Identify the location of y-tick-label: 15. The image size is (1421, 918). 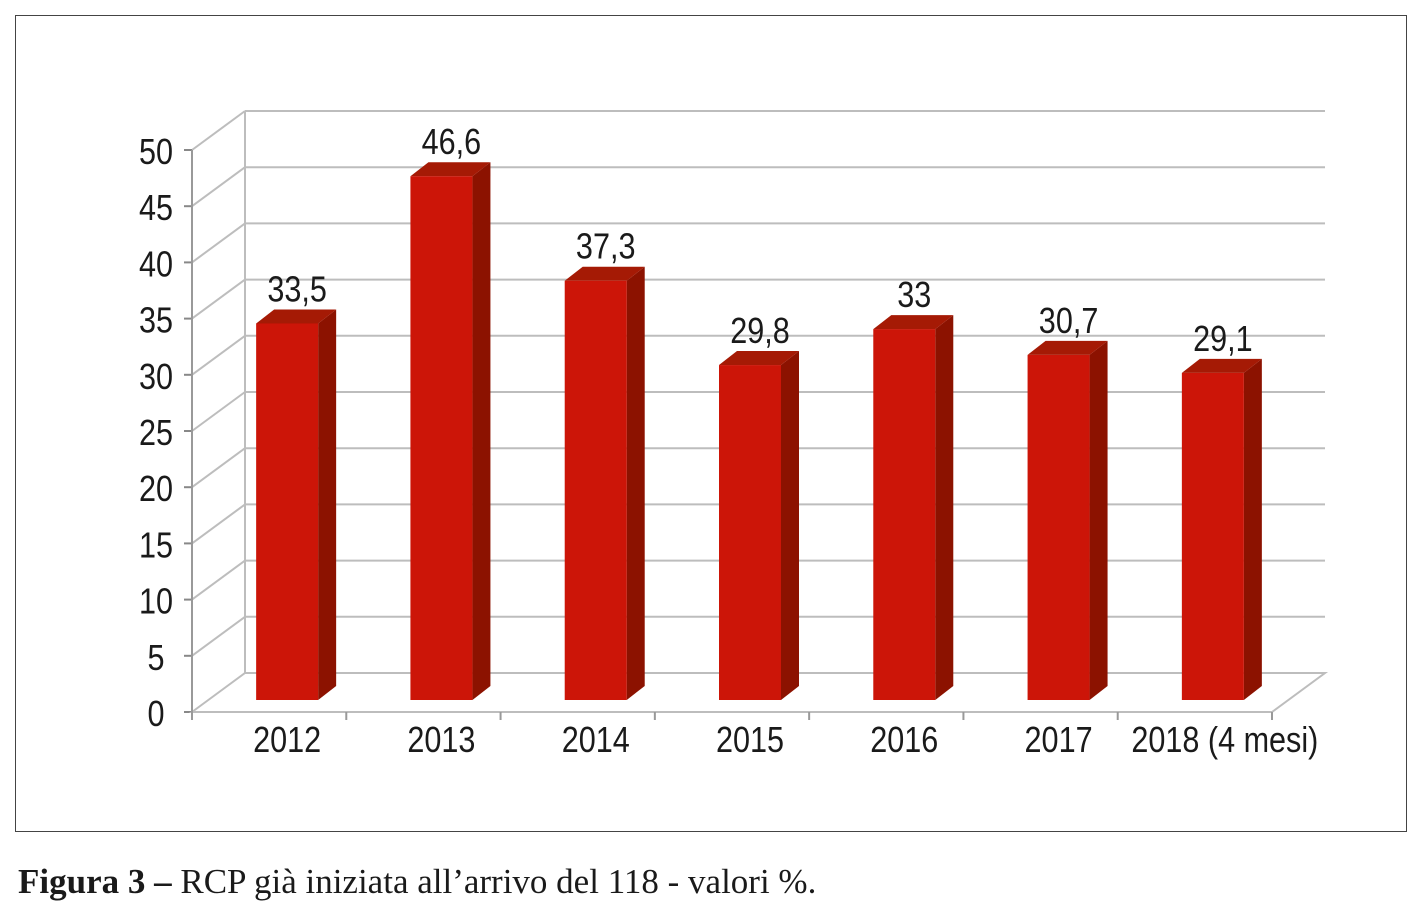
(156, 546).